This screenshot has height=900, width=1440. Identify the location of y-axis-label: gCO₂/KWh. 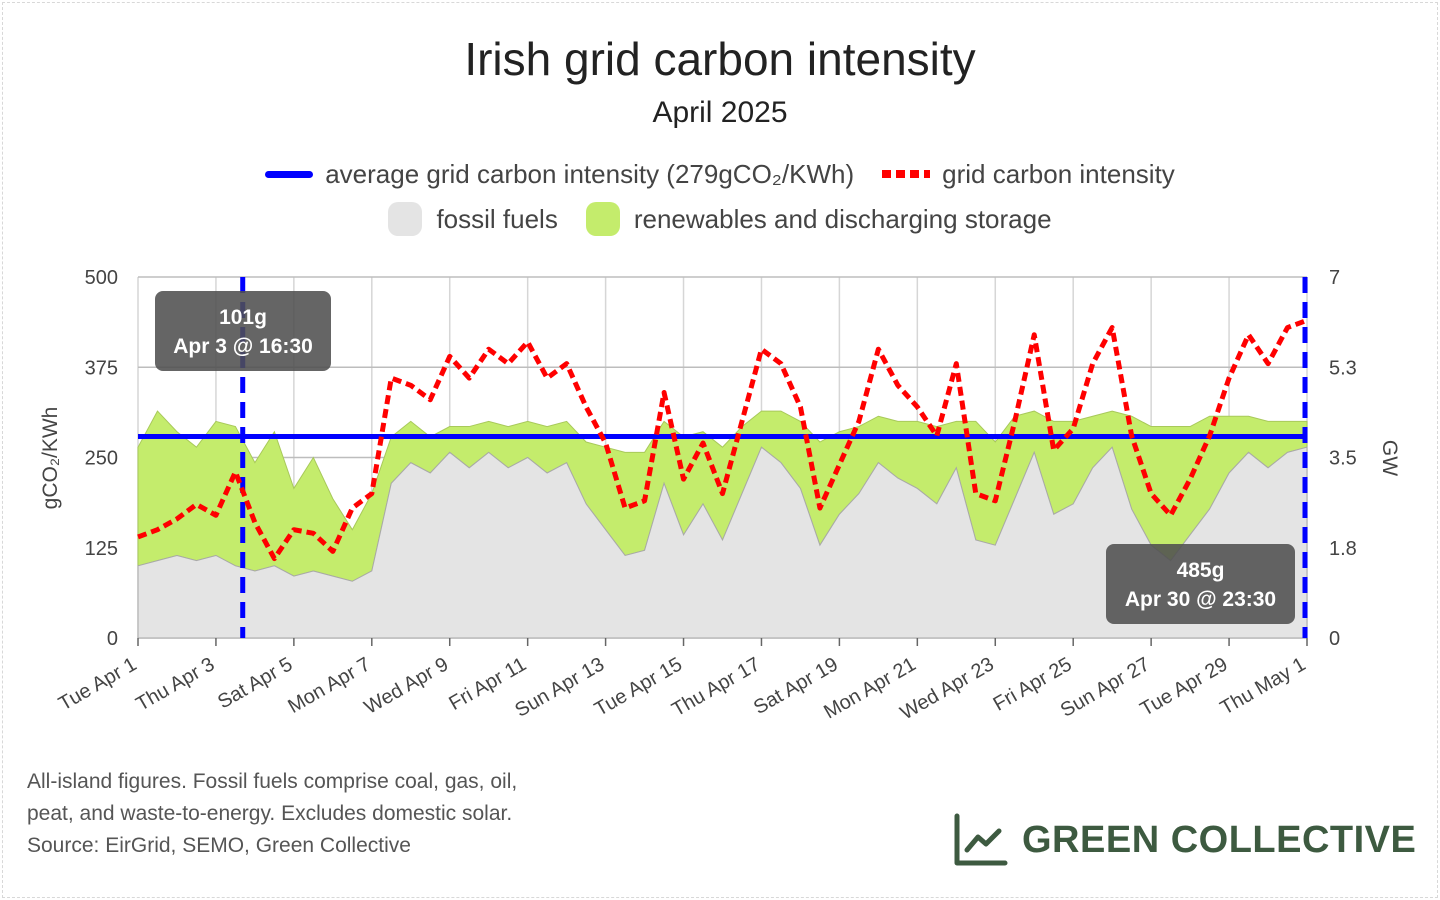
(50, 458).